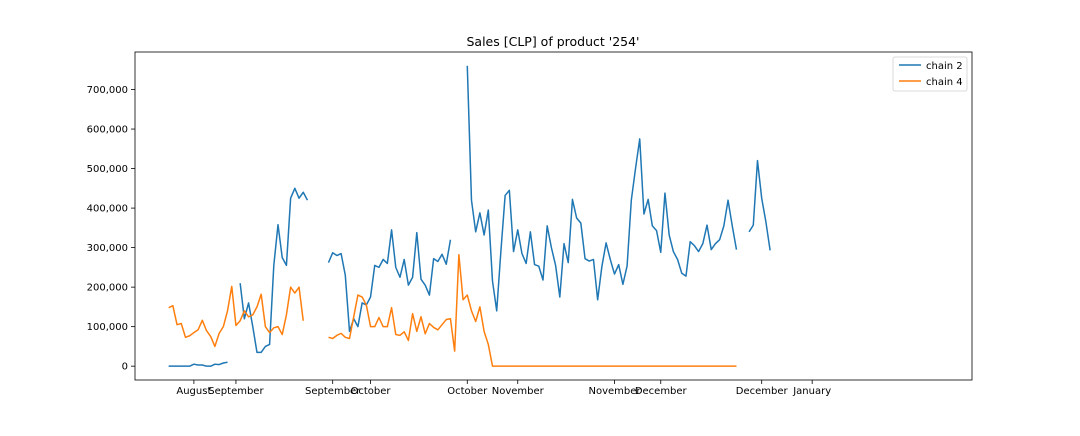 The width and height of the screenshot is (1080, 436). What do you see at coordinates (193, 391) in the screenshot?
I see `x-tick-label: August` at bounding box center [193, 391].